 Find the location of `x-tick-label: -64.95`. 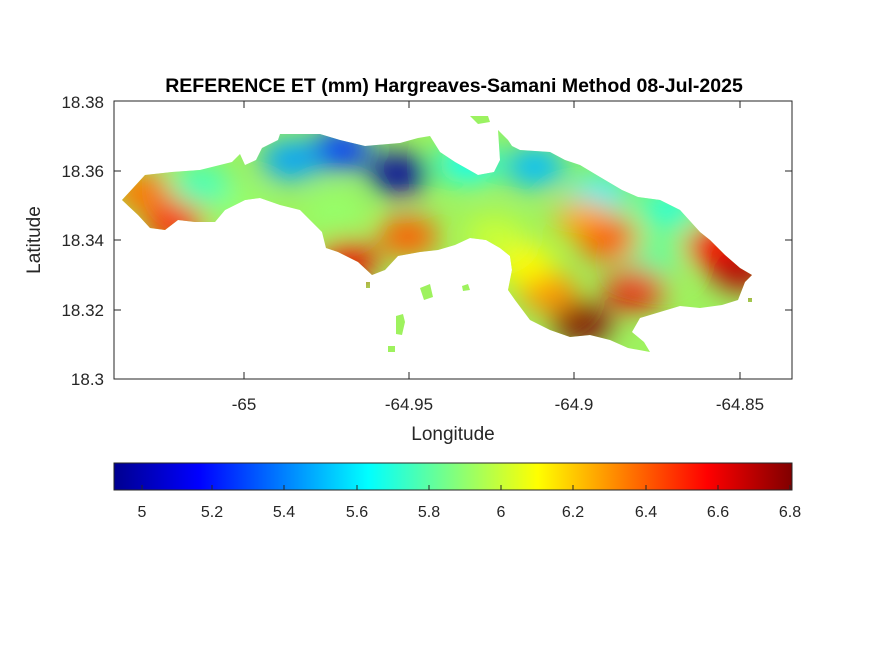

x-tick-label: -64.95 is located at coordinates (409, 404).